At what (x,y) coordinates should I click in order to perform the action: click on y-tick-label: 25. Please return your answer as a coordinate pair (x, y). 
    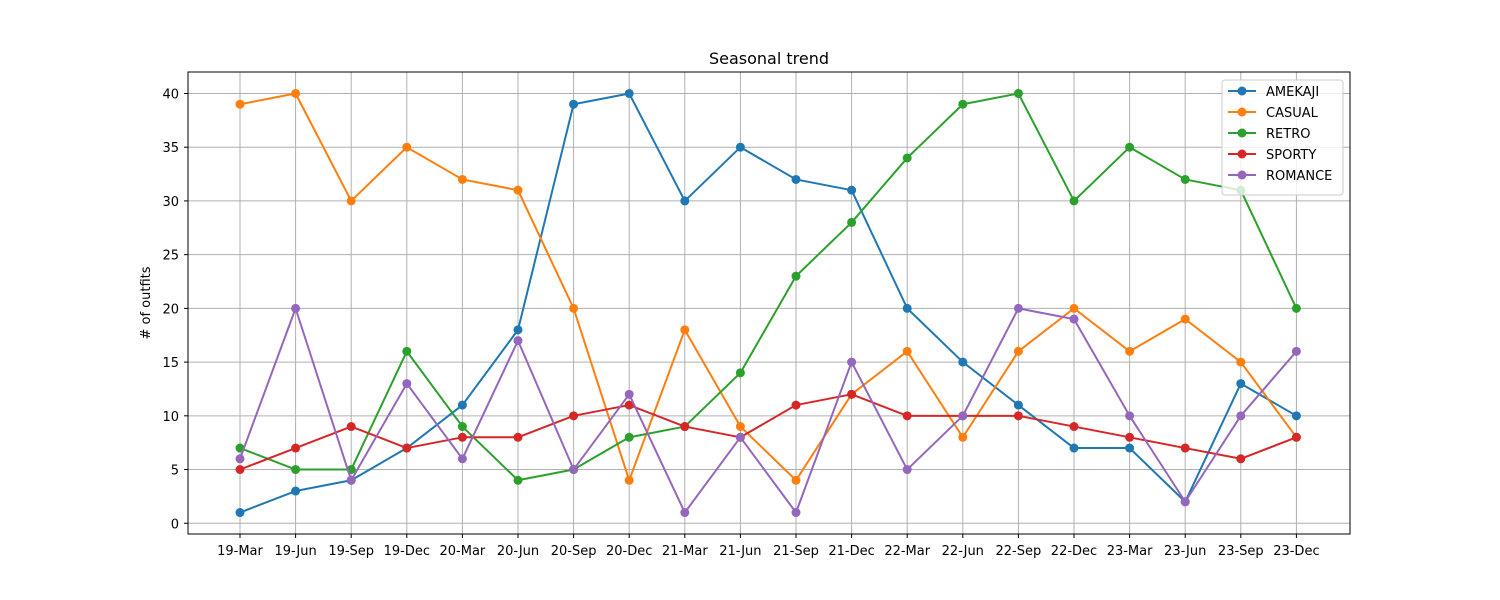
    Looking at the image, I should click on (170, 256).